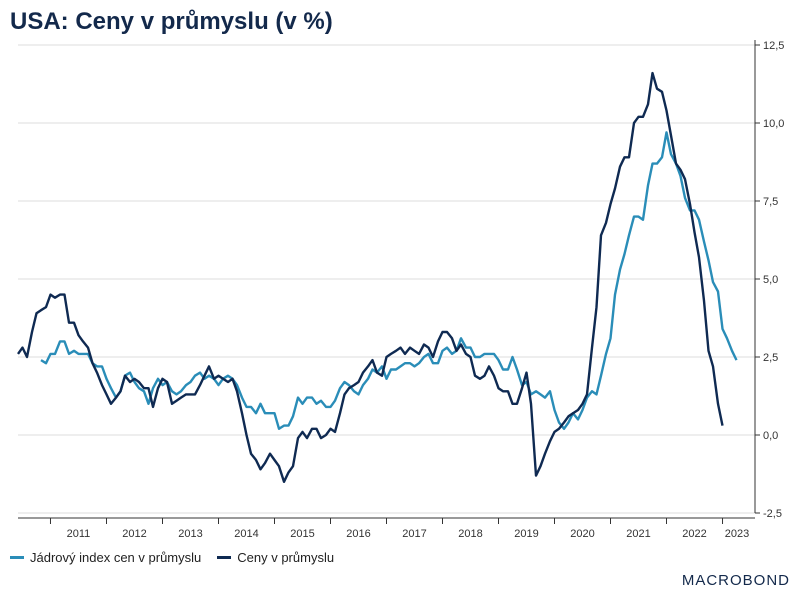 This screenshot has height=600, width=800. I want to click on chart-title: USA: Ceny v průmyslu (v %), so click(171, 21).